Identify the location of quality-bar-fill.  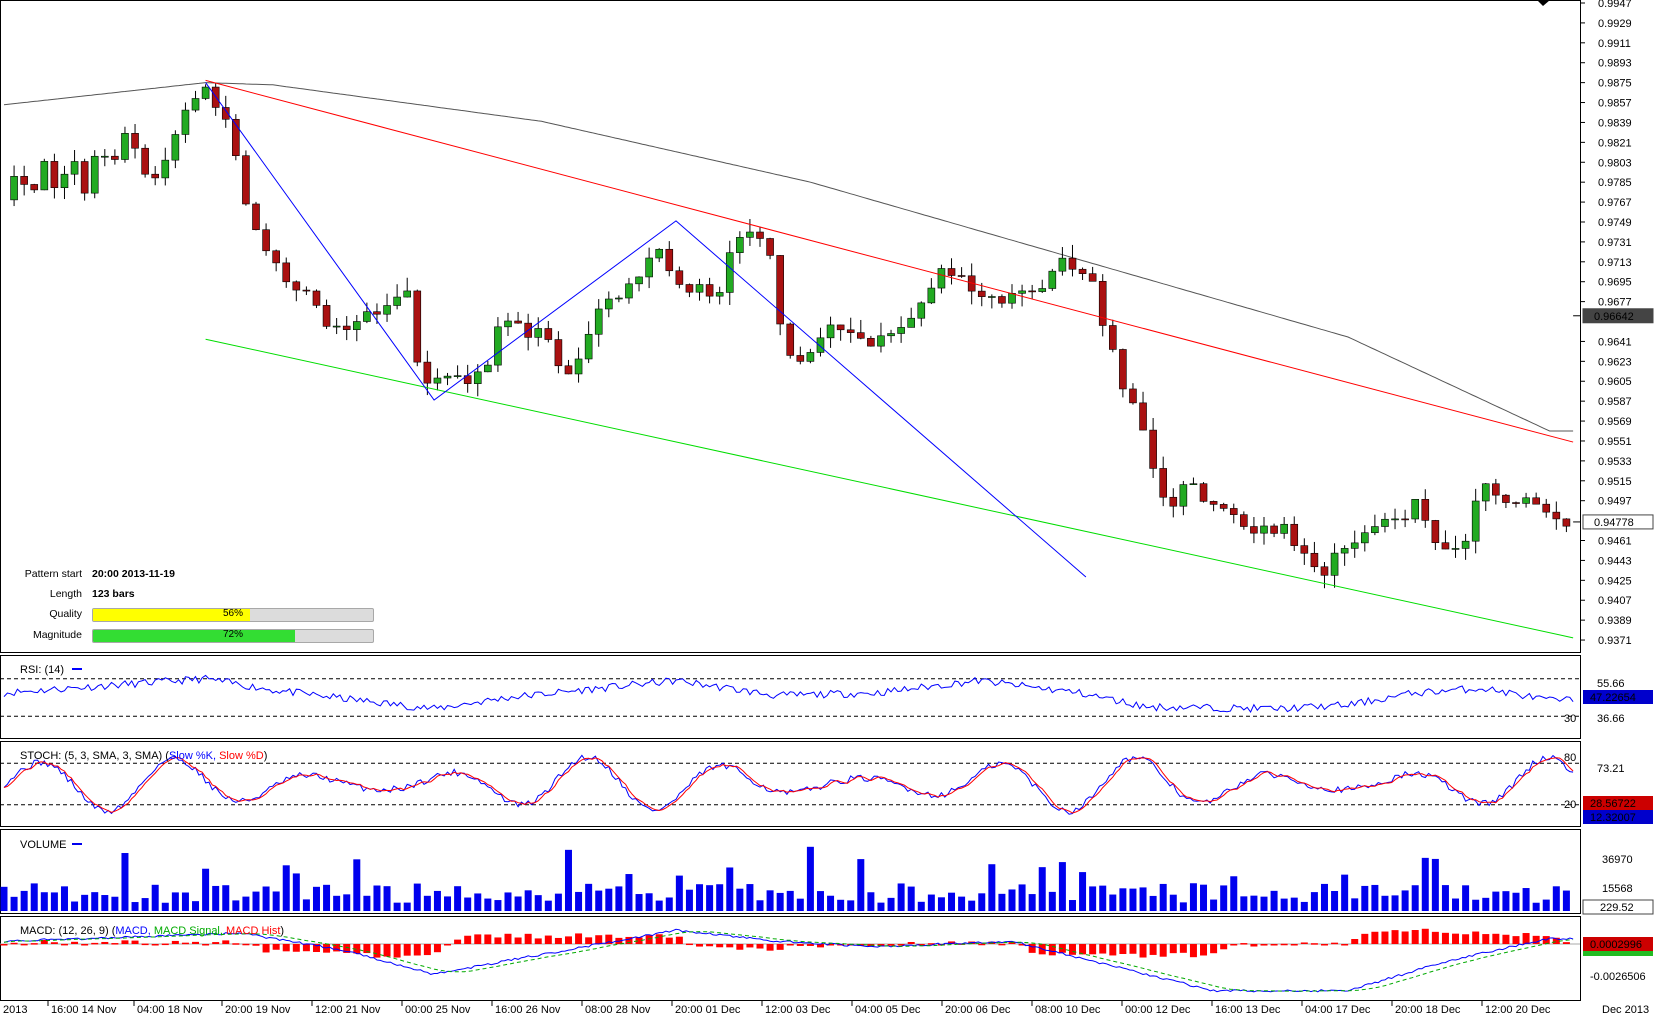
(171, 615).